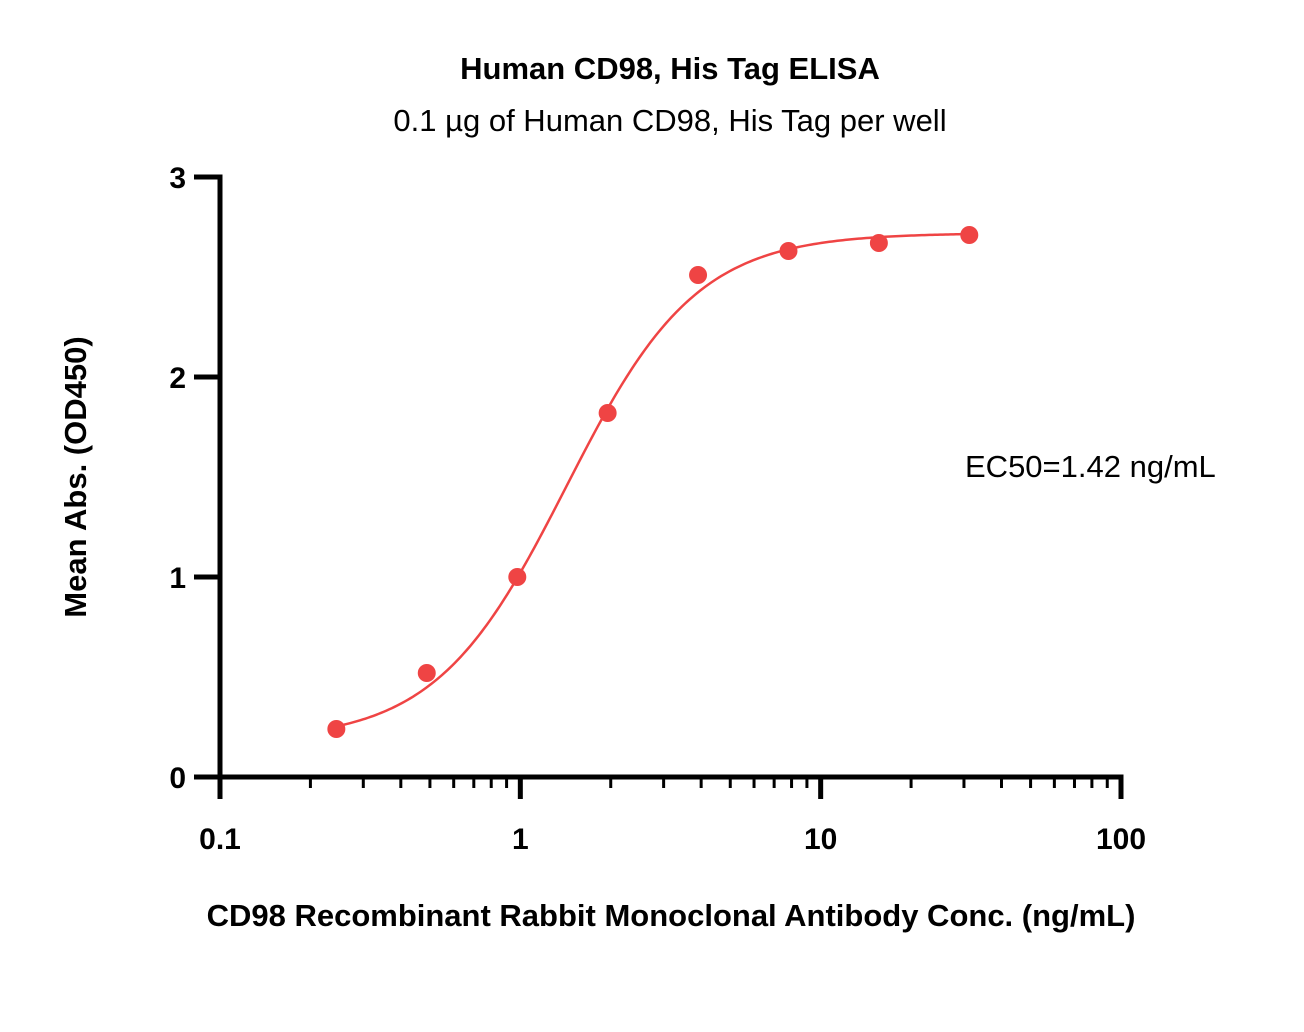  What do you see at coordinates (820, 839) in the screenshot?
I see `x-tick-label: 10` at bounding box center [820, 839].